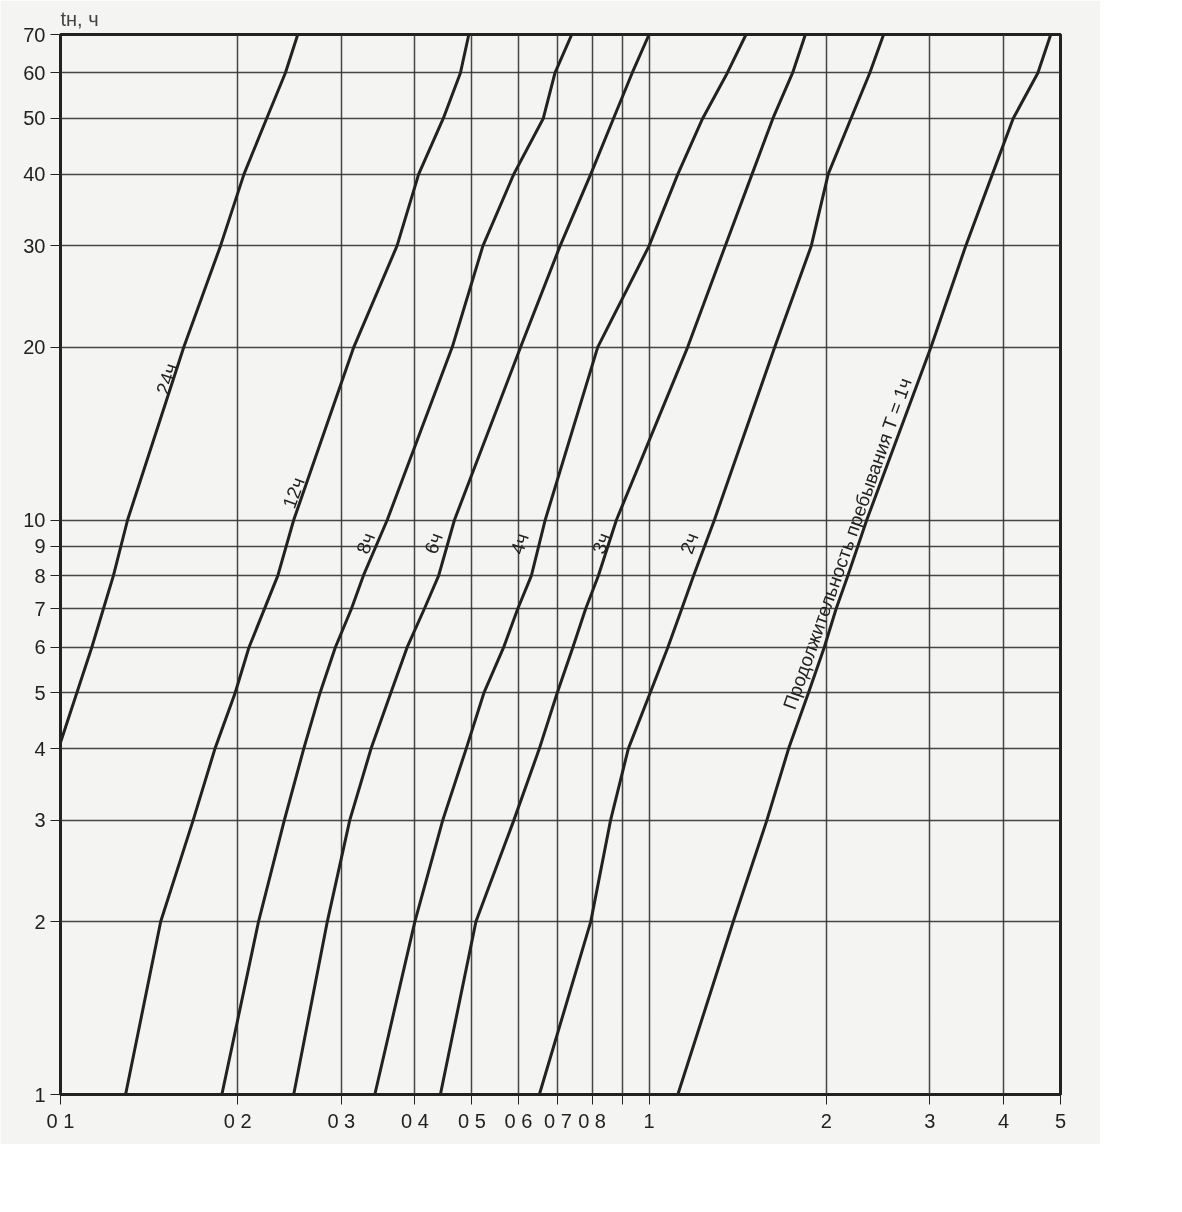 The image size is (1182, 1212). I want to click on x-tick-label: 2, so click(826, 1120).